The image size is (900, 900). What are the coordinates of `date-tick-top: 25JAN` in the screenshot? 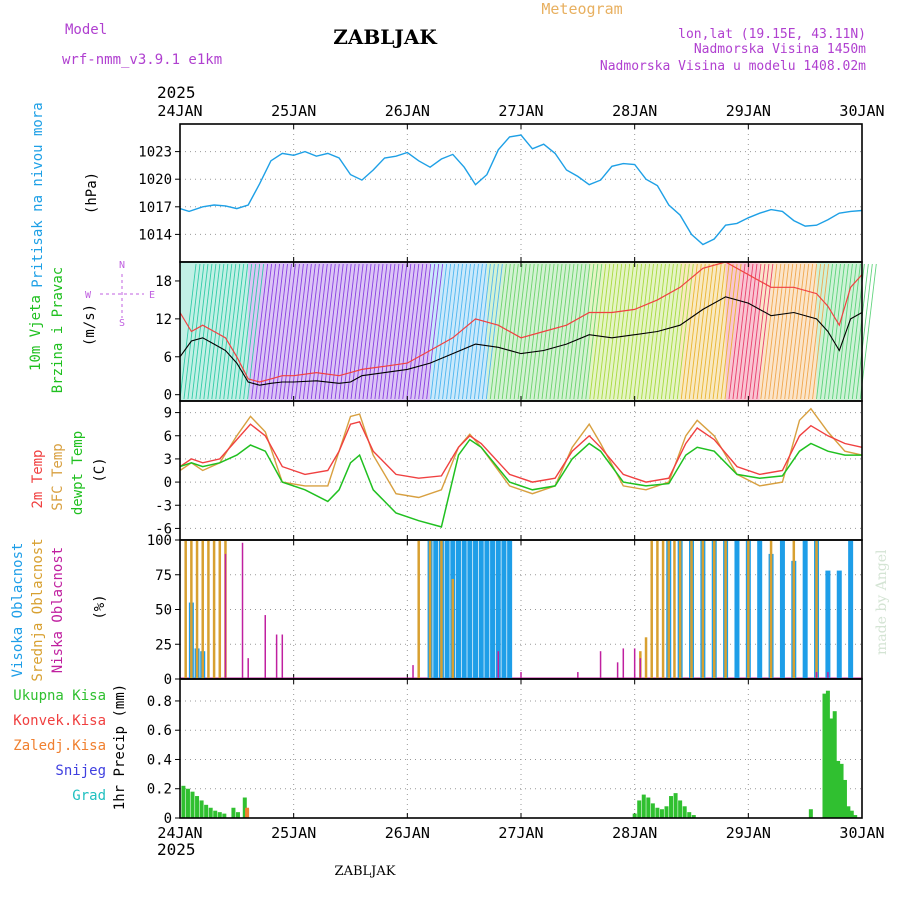 It's located at (293, 111).